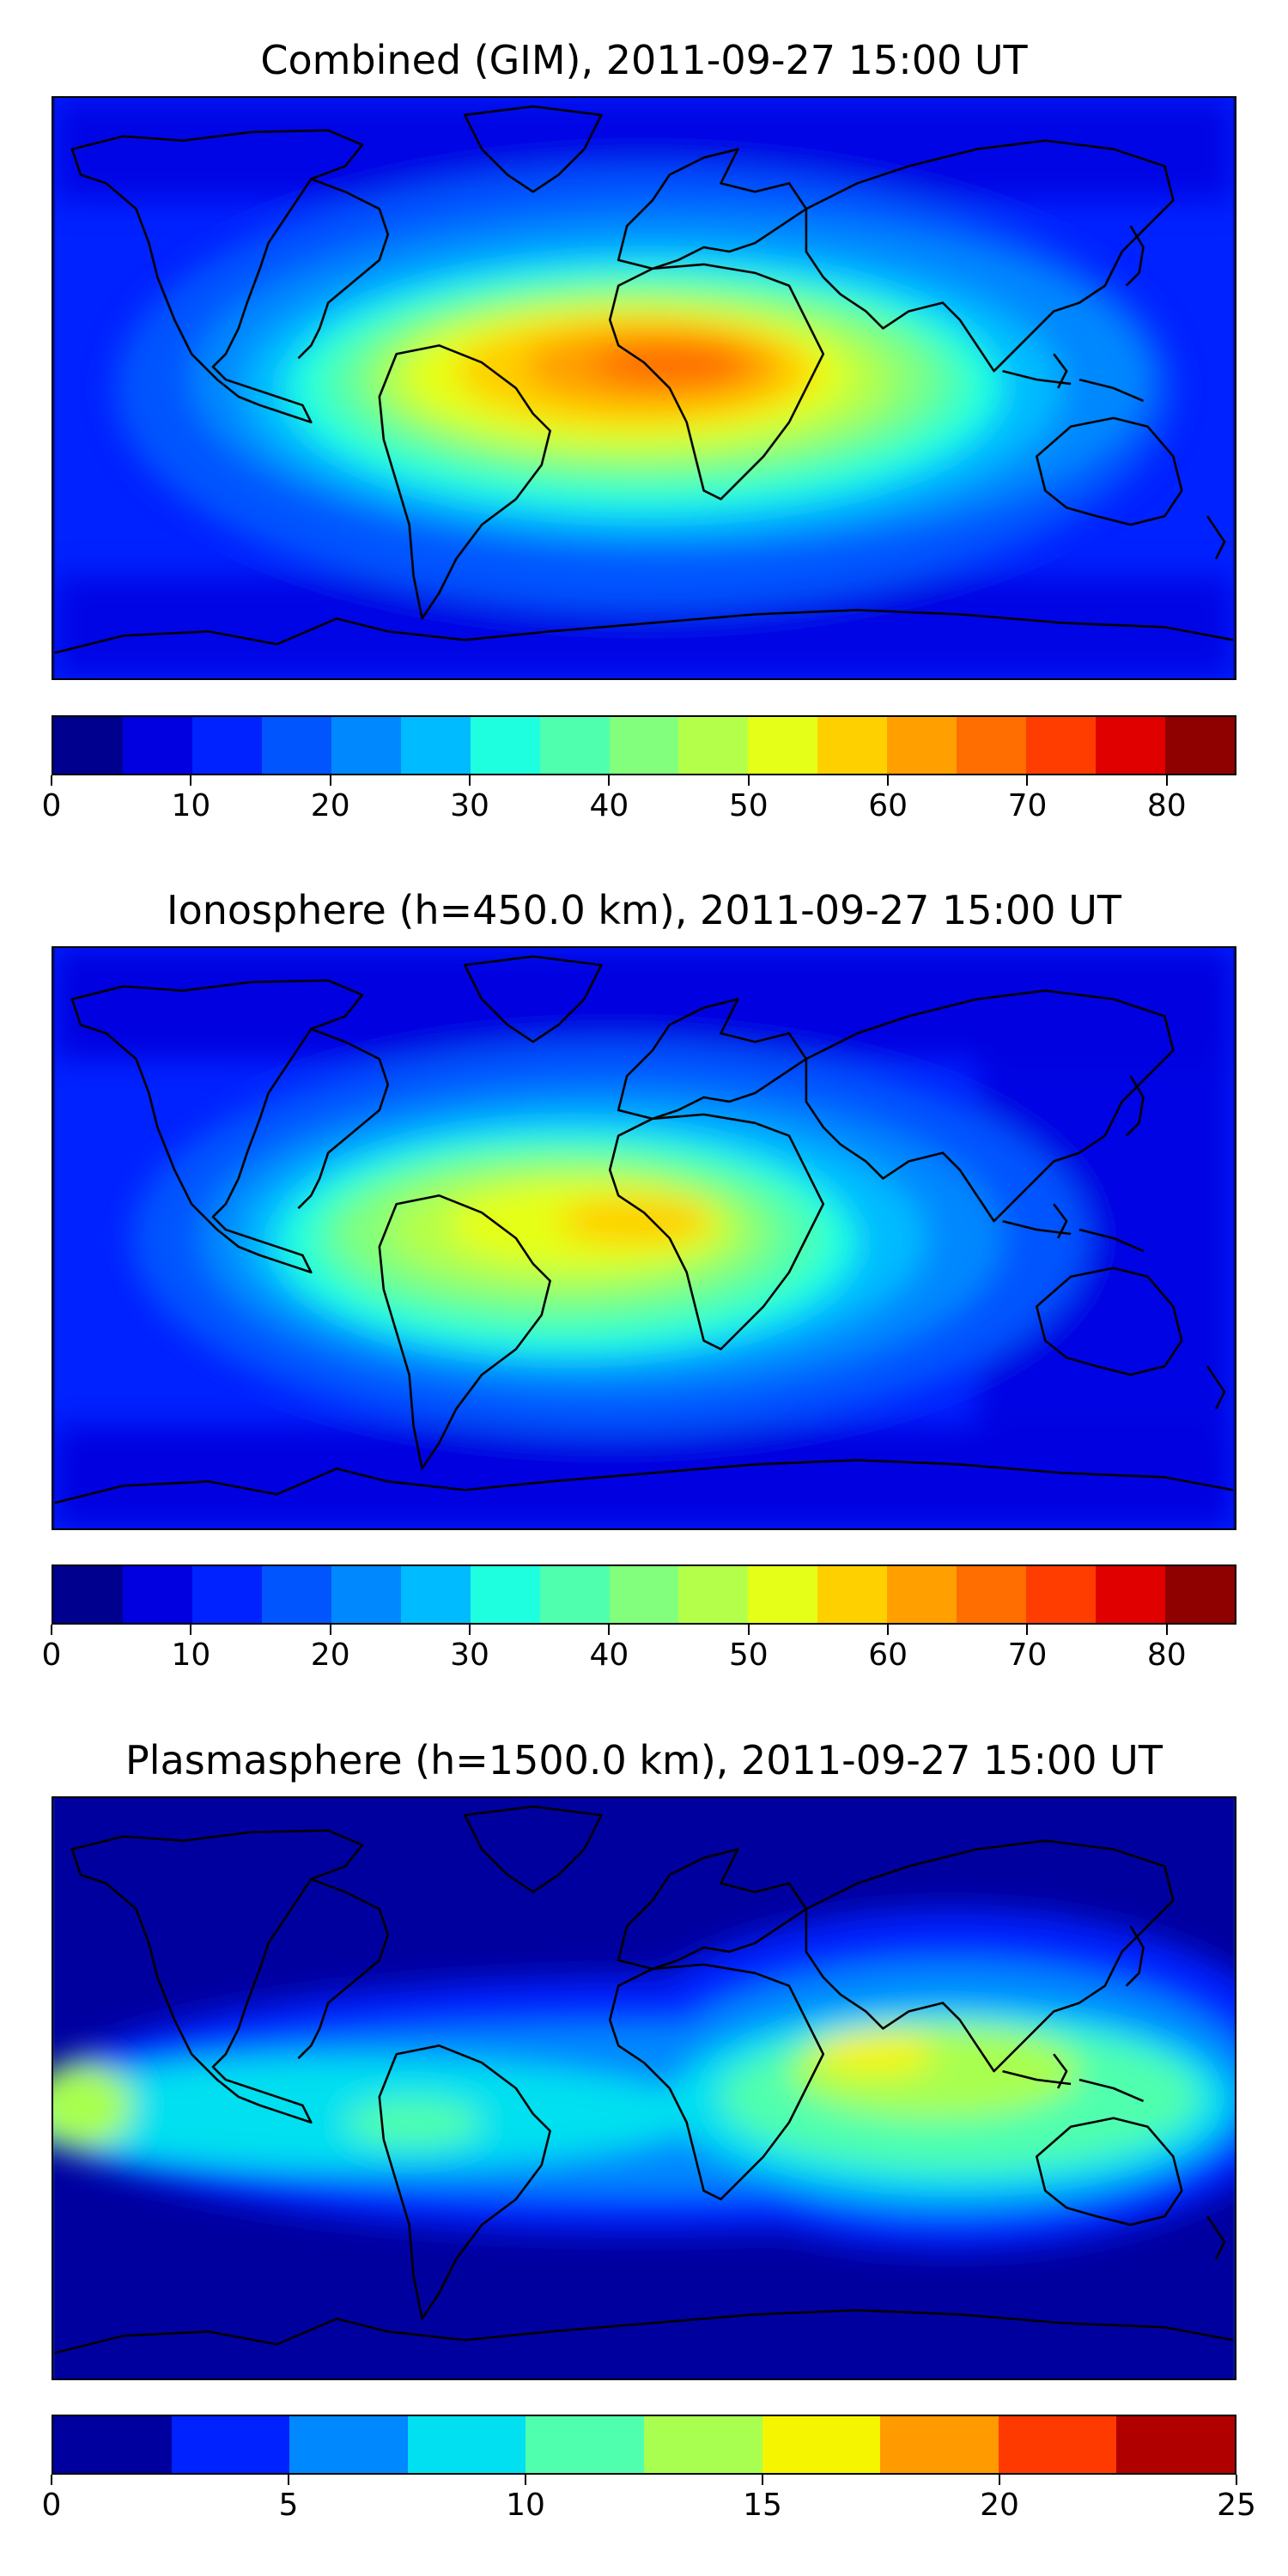  What do you see at coordinates (649, 2500) in the screenshot?
I see `colorbar-ticks: 0 5 10 15 20 25` at bounding box center [649, 2500].